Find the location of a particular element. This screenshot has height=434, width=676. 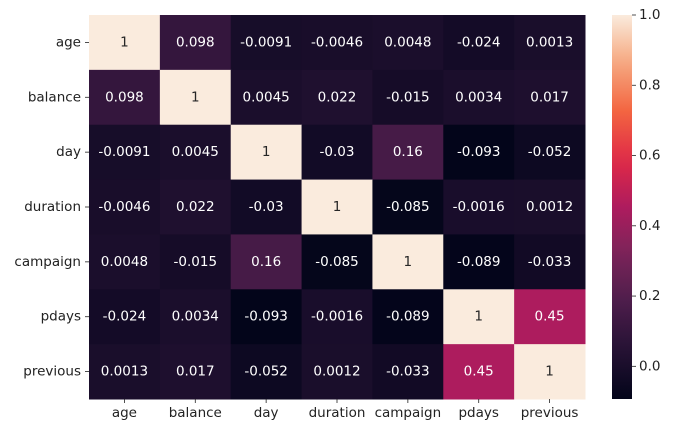

colorbar-tick-label: 0.8 is located at coordinates (649, 85).